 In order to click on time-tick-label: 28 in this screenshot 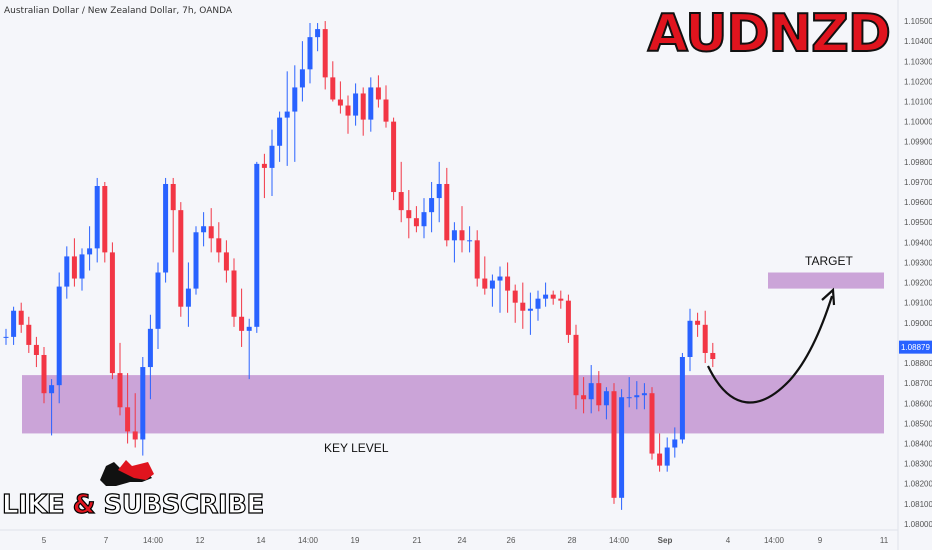, I will do `click(572, 540)`.